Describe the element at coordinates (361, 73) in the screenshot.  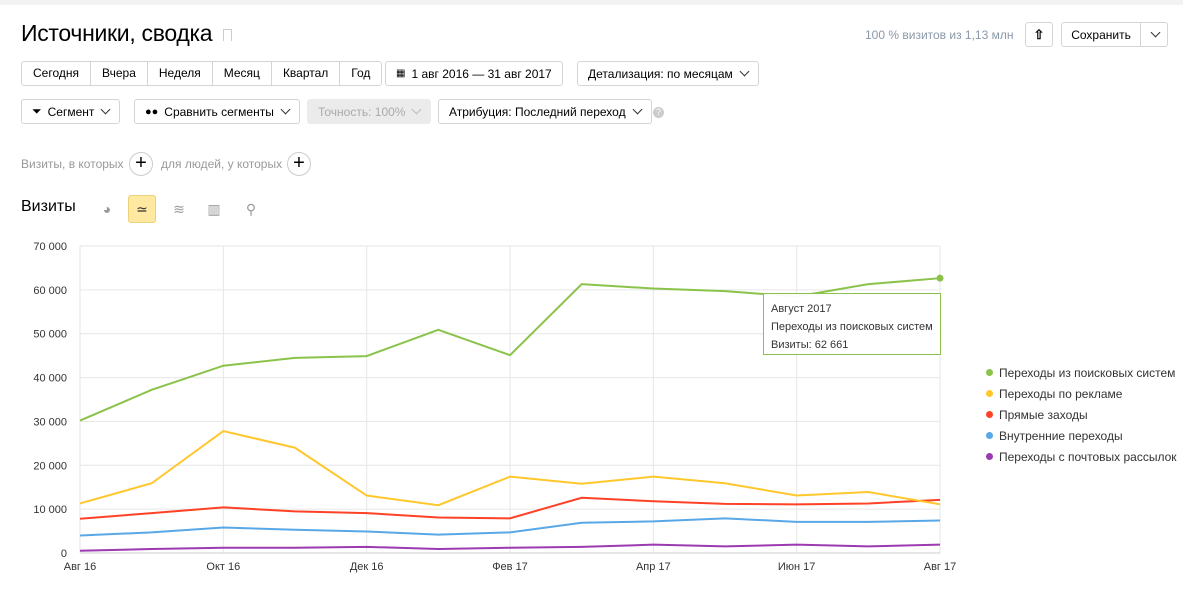
I see `period-5: Год` at that location.